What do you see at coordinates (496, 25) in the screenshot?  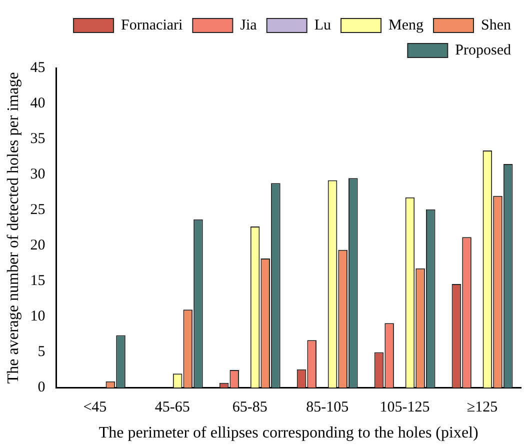 I see `legend-label: Shen` at bounding box center [496, 25].